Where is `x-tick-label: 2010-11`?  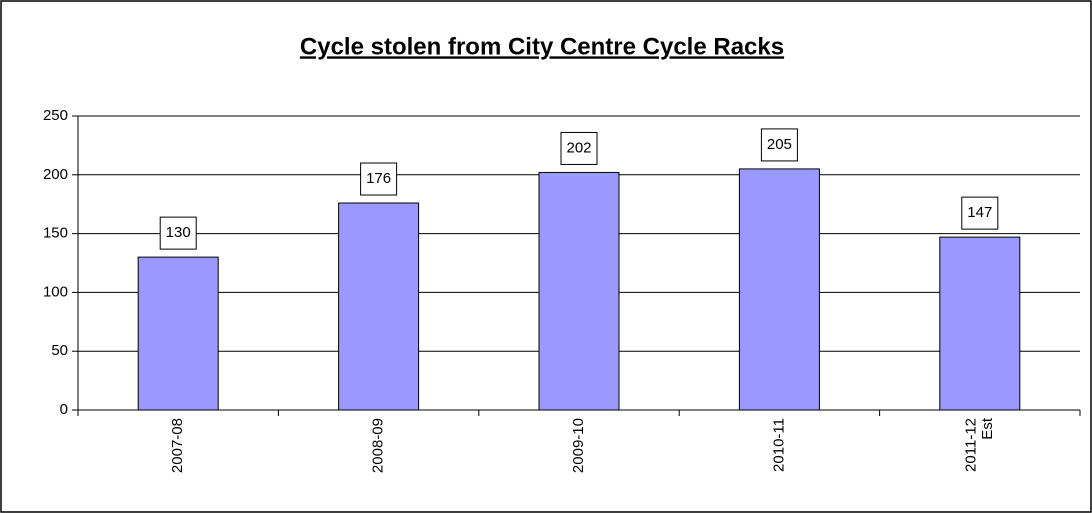
x-tick-label: 2010-11 is located at coordinates (778, 445).